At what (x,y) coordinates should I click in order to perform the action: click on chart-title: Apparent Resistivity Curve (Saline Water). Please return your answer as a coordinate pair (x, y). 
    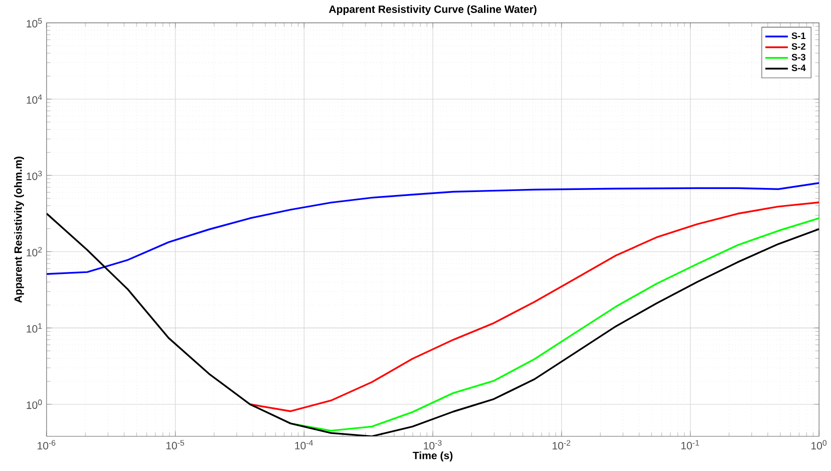
    Looking at the image, I should click on (432, 10).